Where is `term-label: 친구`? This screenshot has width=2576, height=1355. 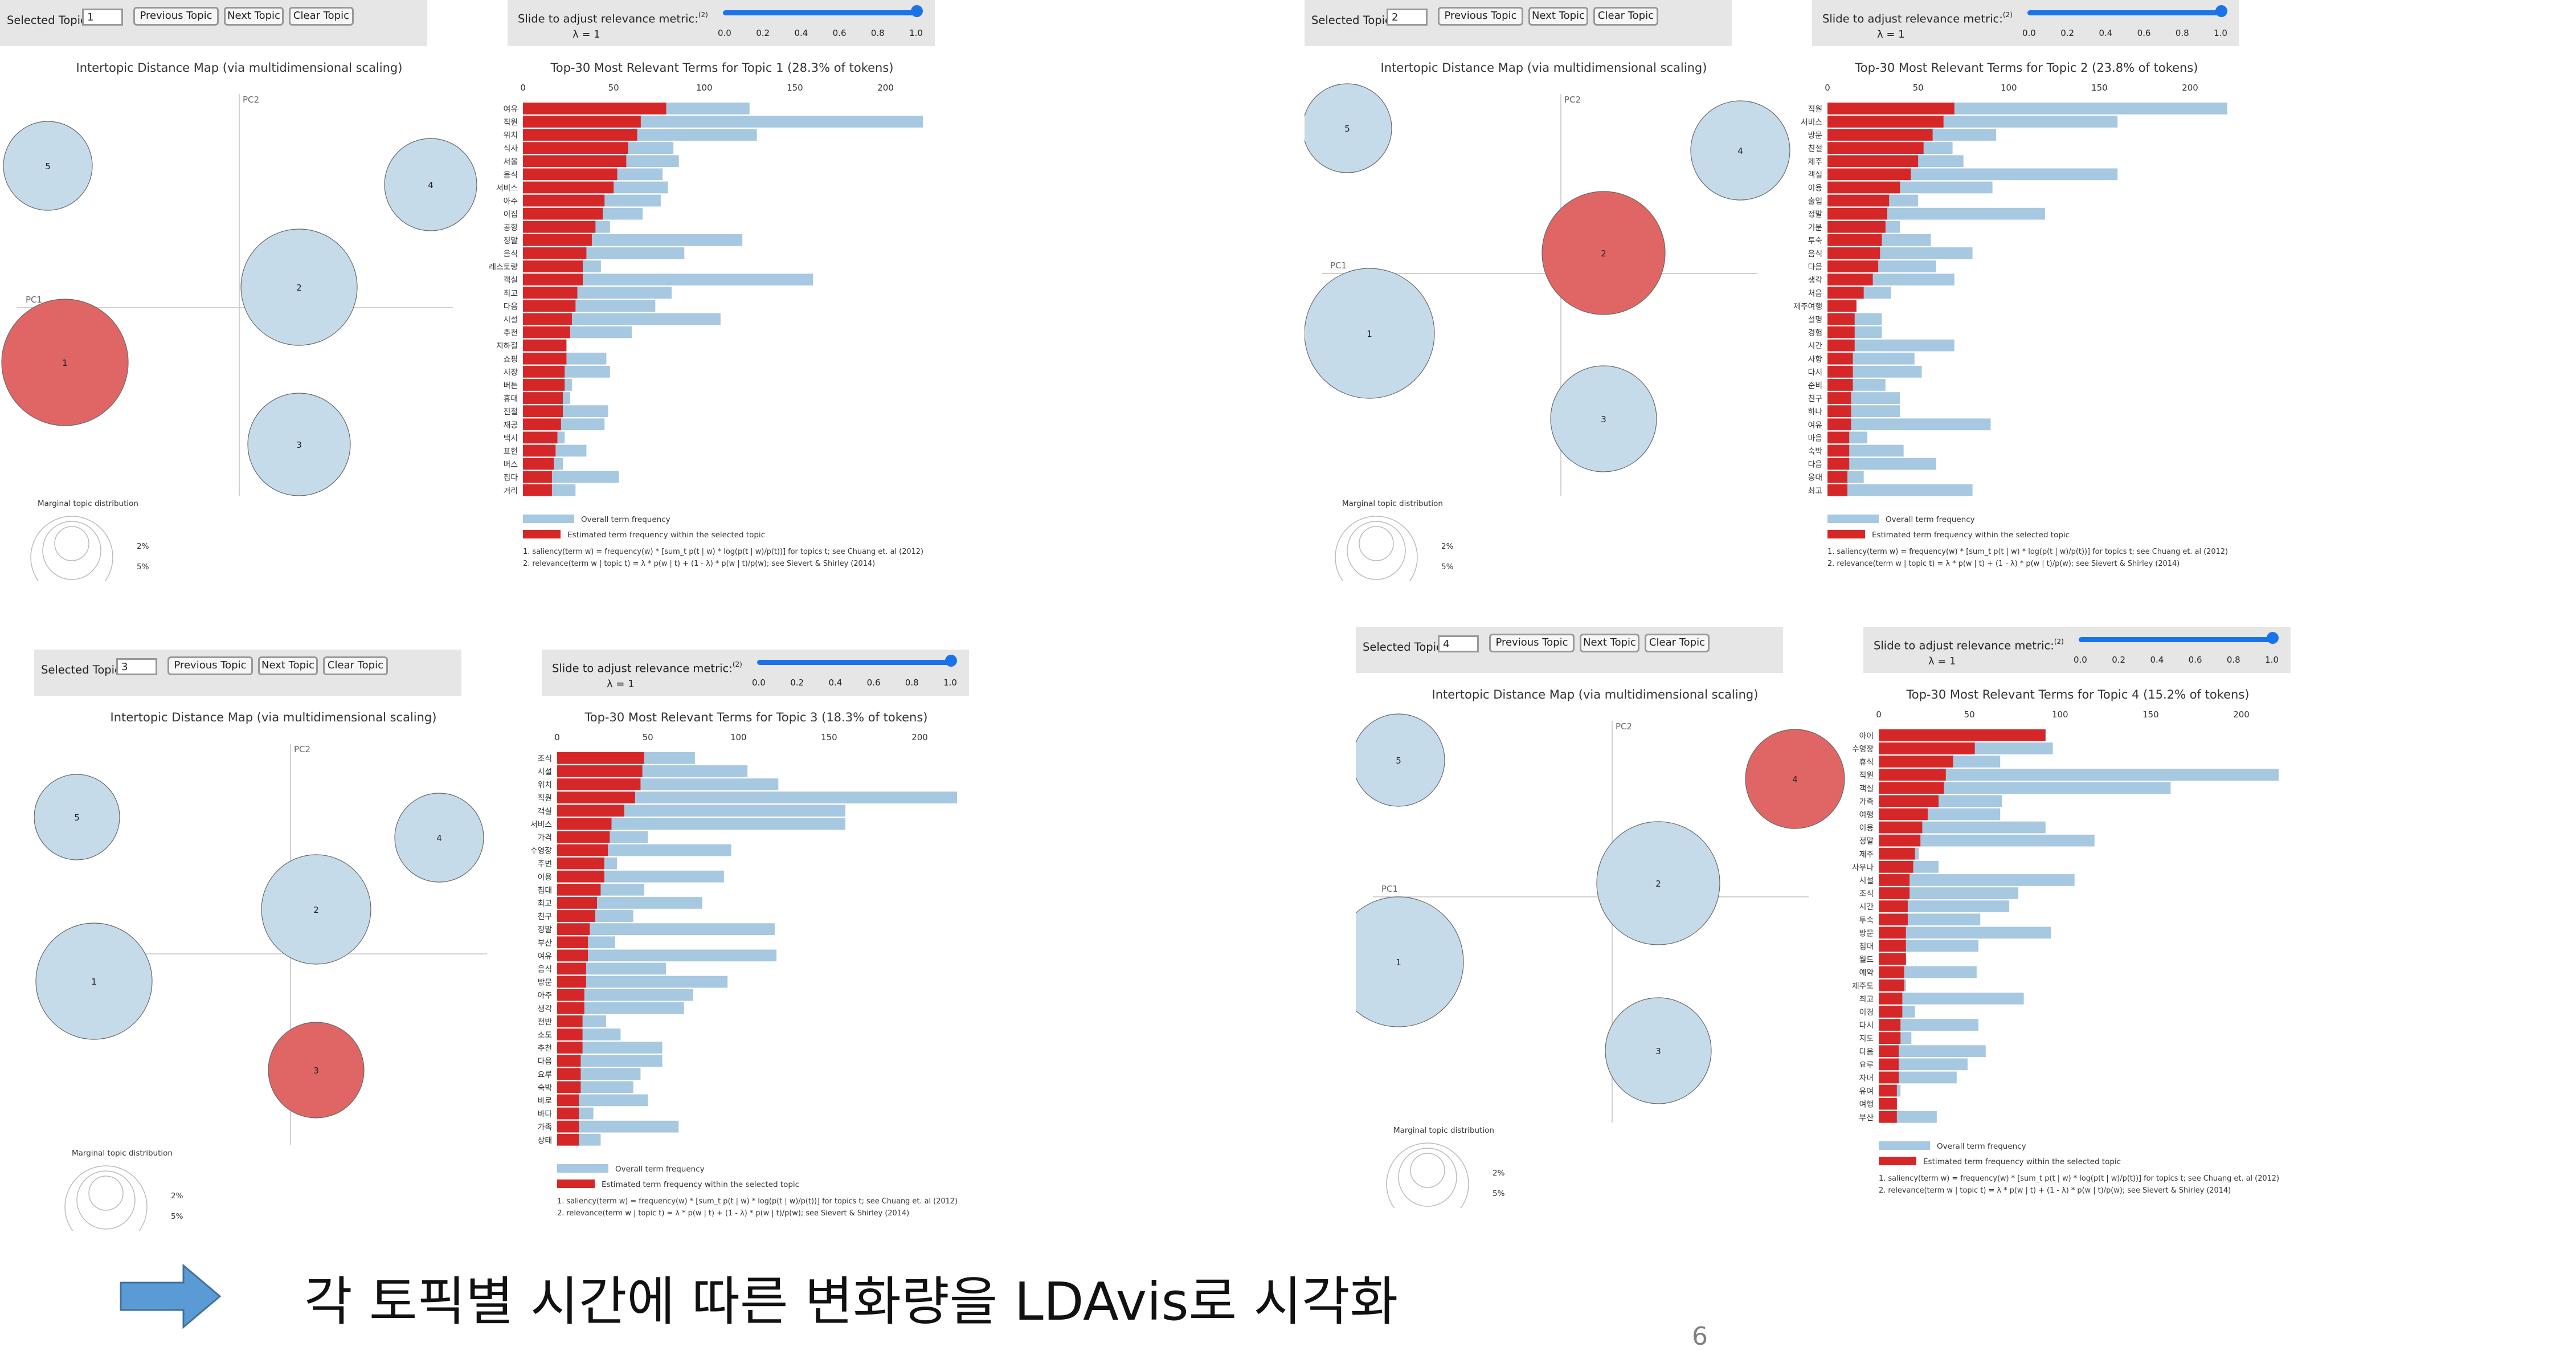 term-label: 친구 is located at coordinates (1815, 398).